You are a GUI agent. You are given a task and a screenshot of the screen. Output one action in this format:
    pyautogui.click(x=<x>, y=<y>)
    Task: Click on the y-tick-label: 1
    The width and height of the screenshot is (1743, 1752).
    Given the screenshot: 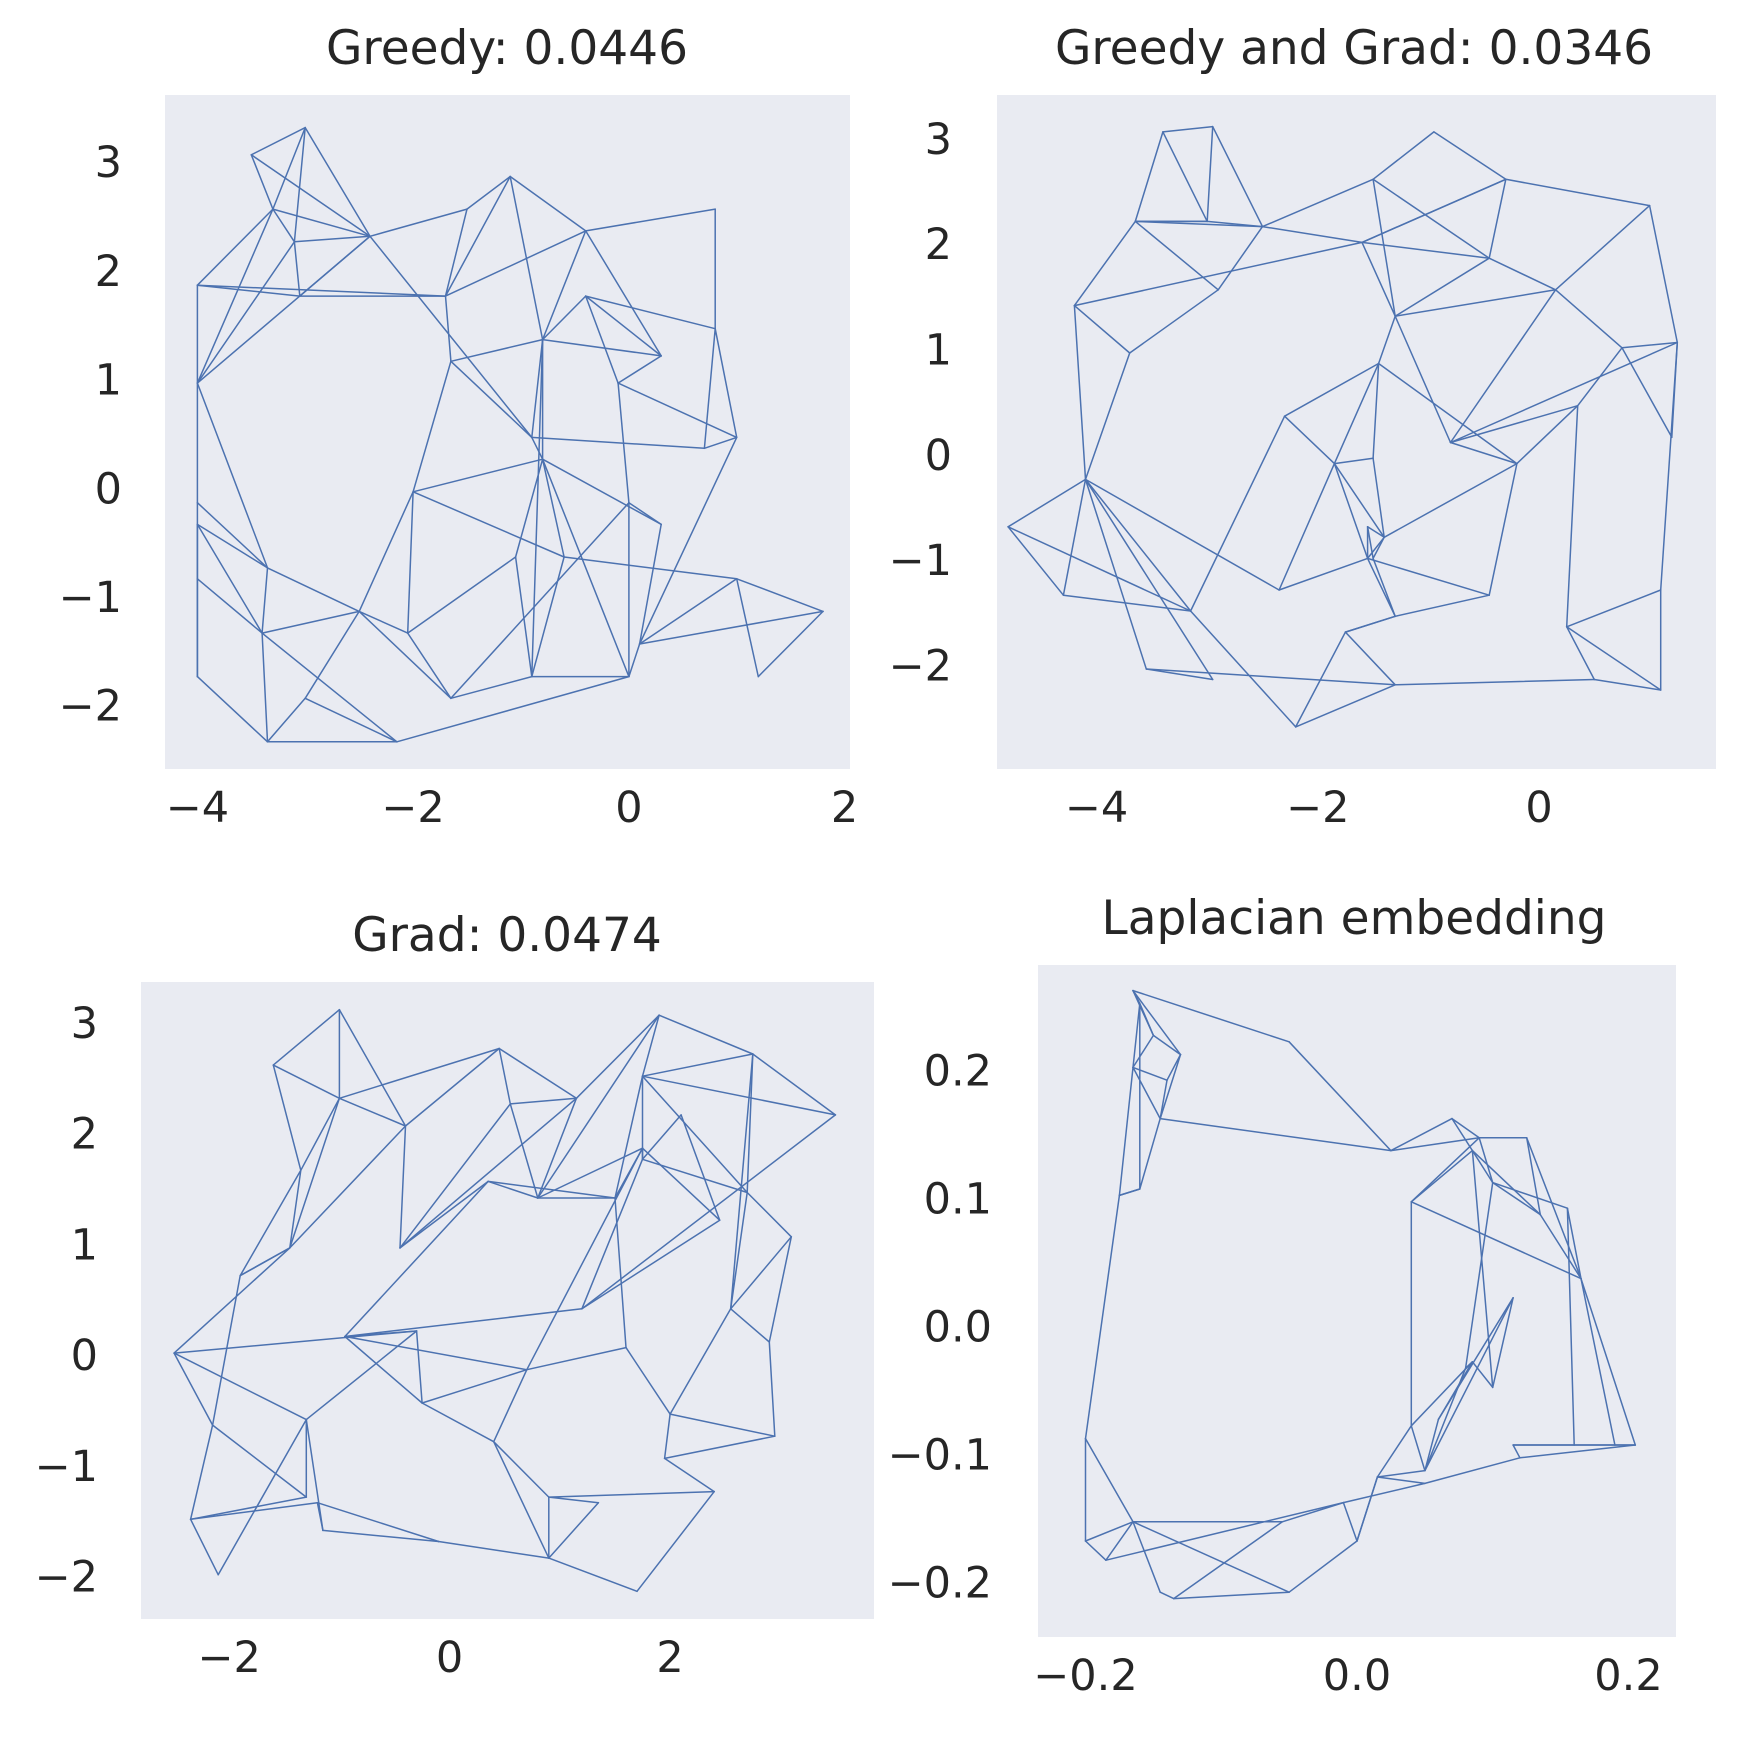 What is the action you would take?
    pyautogui.click(x=938, y=351)
    